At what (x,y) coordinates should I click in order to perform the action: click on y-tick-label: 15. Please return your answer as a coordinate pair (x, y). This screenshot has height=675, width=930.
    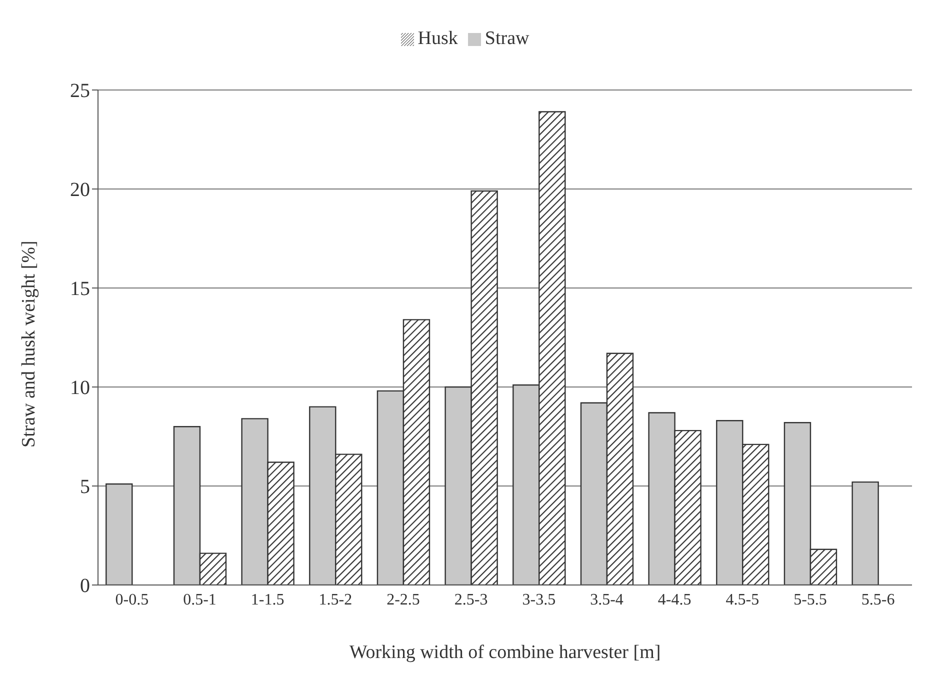
    Looking at the image, I should click on (80, 289).